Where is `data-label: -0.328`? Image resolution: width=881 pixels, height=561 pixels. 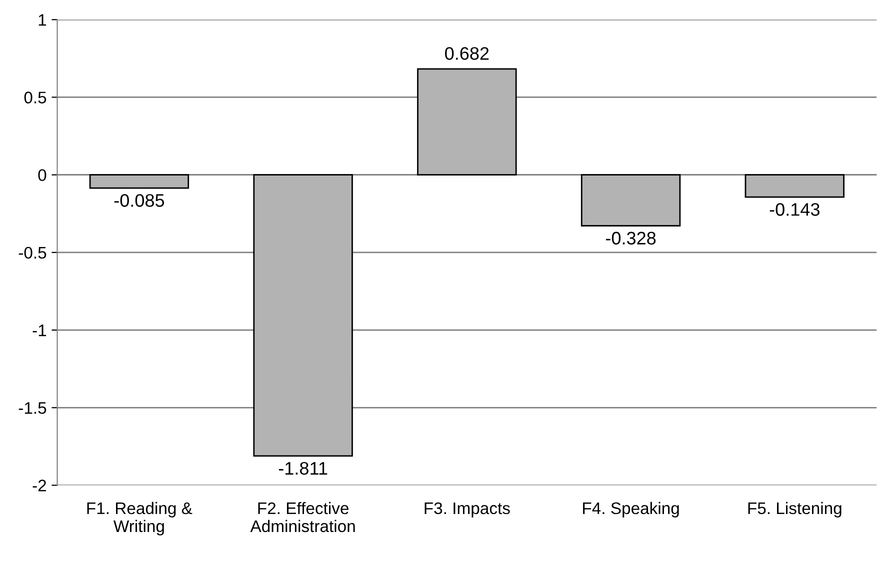 data-label: -0.328 is located at coordinates (631, 238).